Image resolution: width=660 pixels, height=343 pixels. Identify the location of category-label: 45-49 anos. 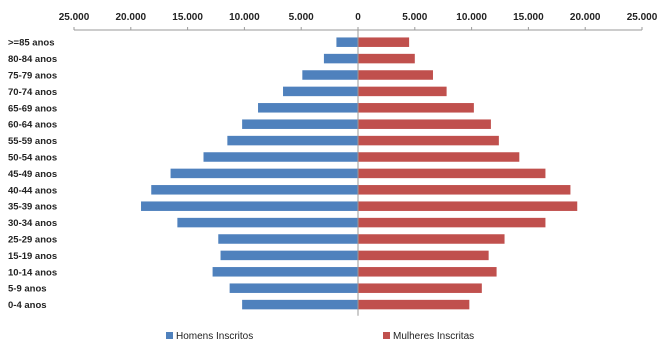
(32, 174).